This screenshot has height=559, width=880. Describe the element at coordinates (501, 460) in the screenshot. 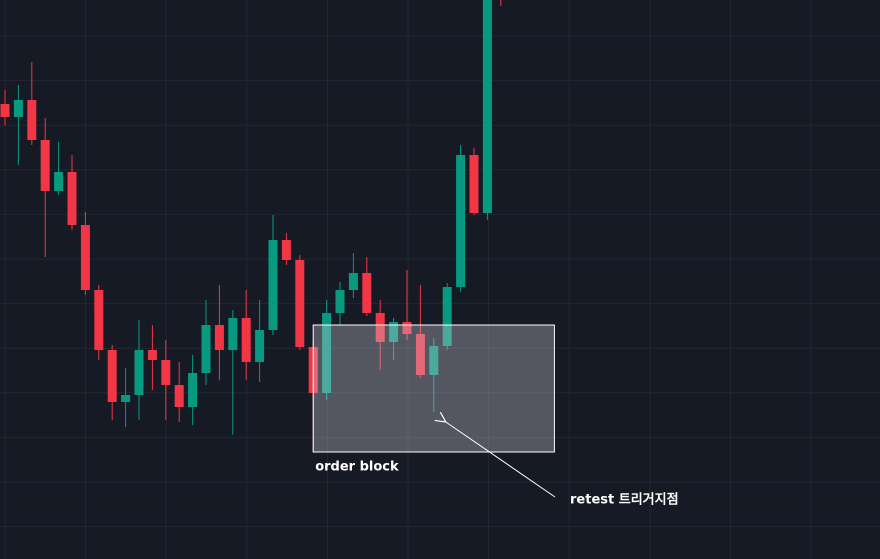

I see `annotation-arrow` at that location.